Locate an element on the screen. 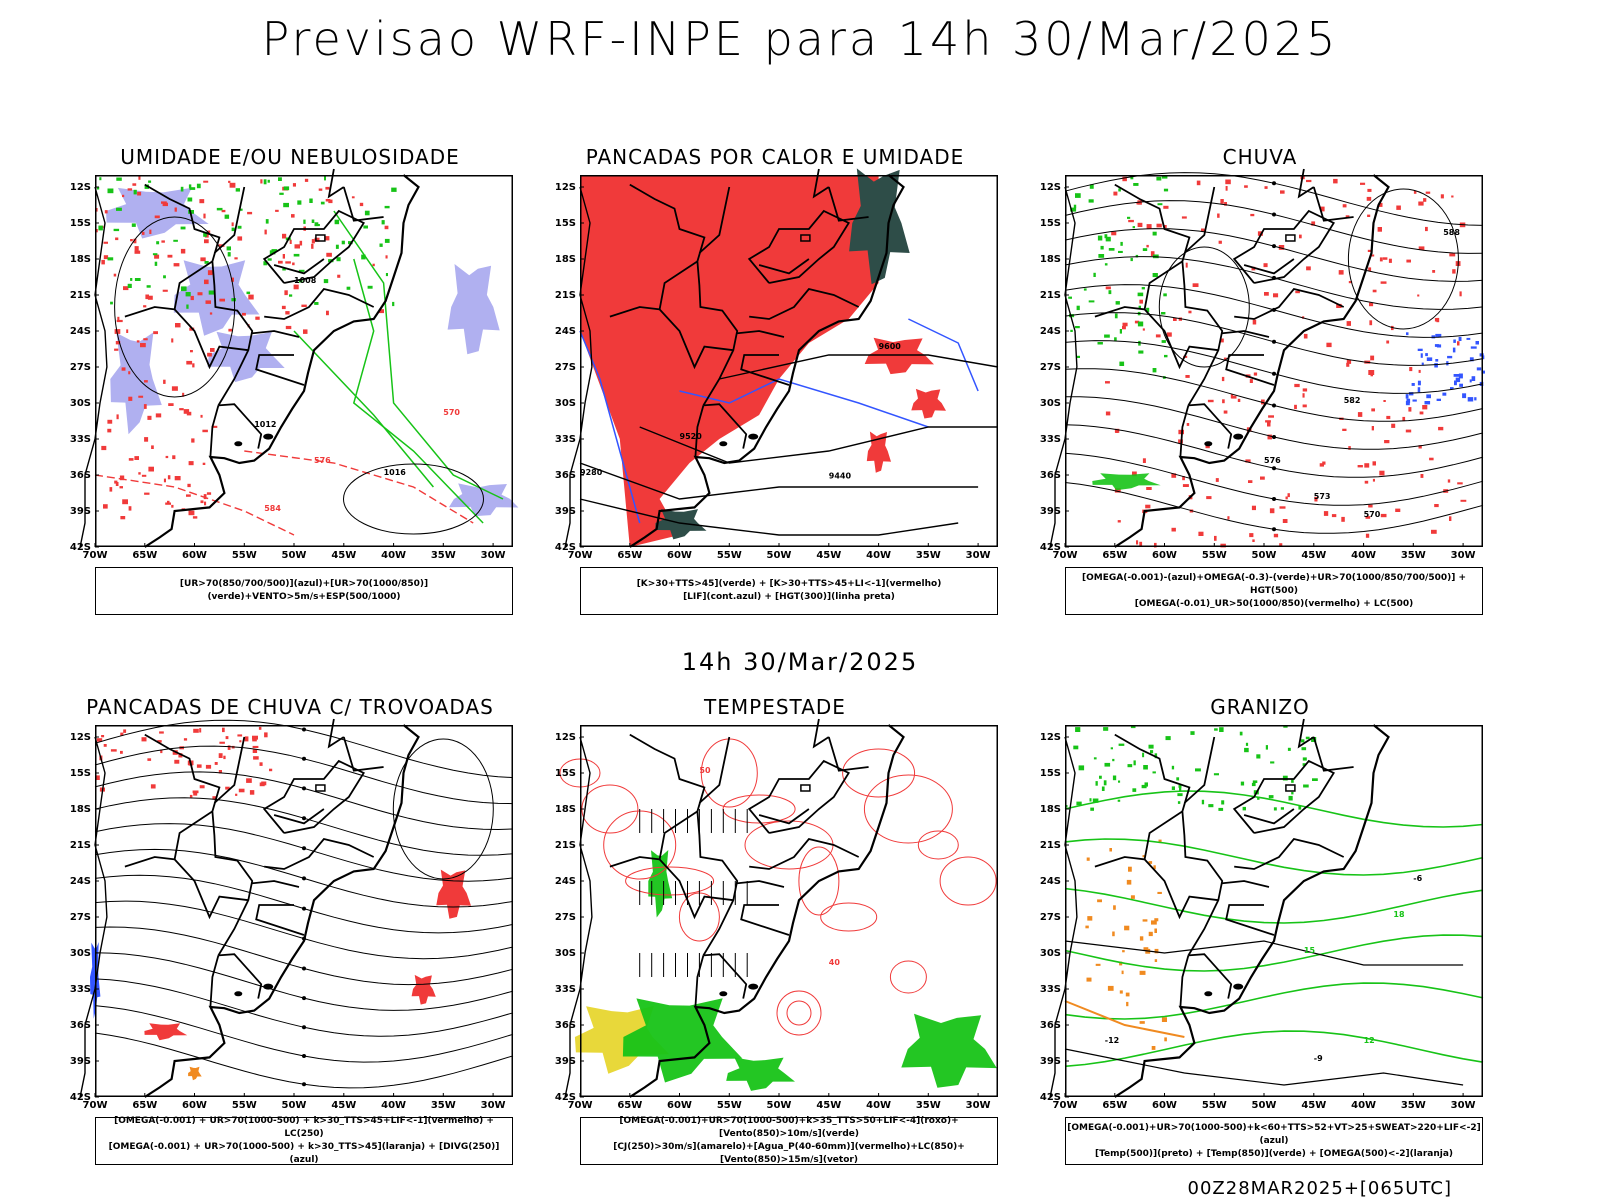  fields: 1012 1016 1008 576 570 584 is located at coordinates (306, 355).